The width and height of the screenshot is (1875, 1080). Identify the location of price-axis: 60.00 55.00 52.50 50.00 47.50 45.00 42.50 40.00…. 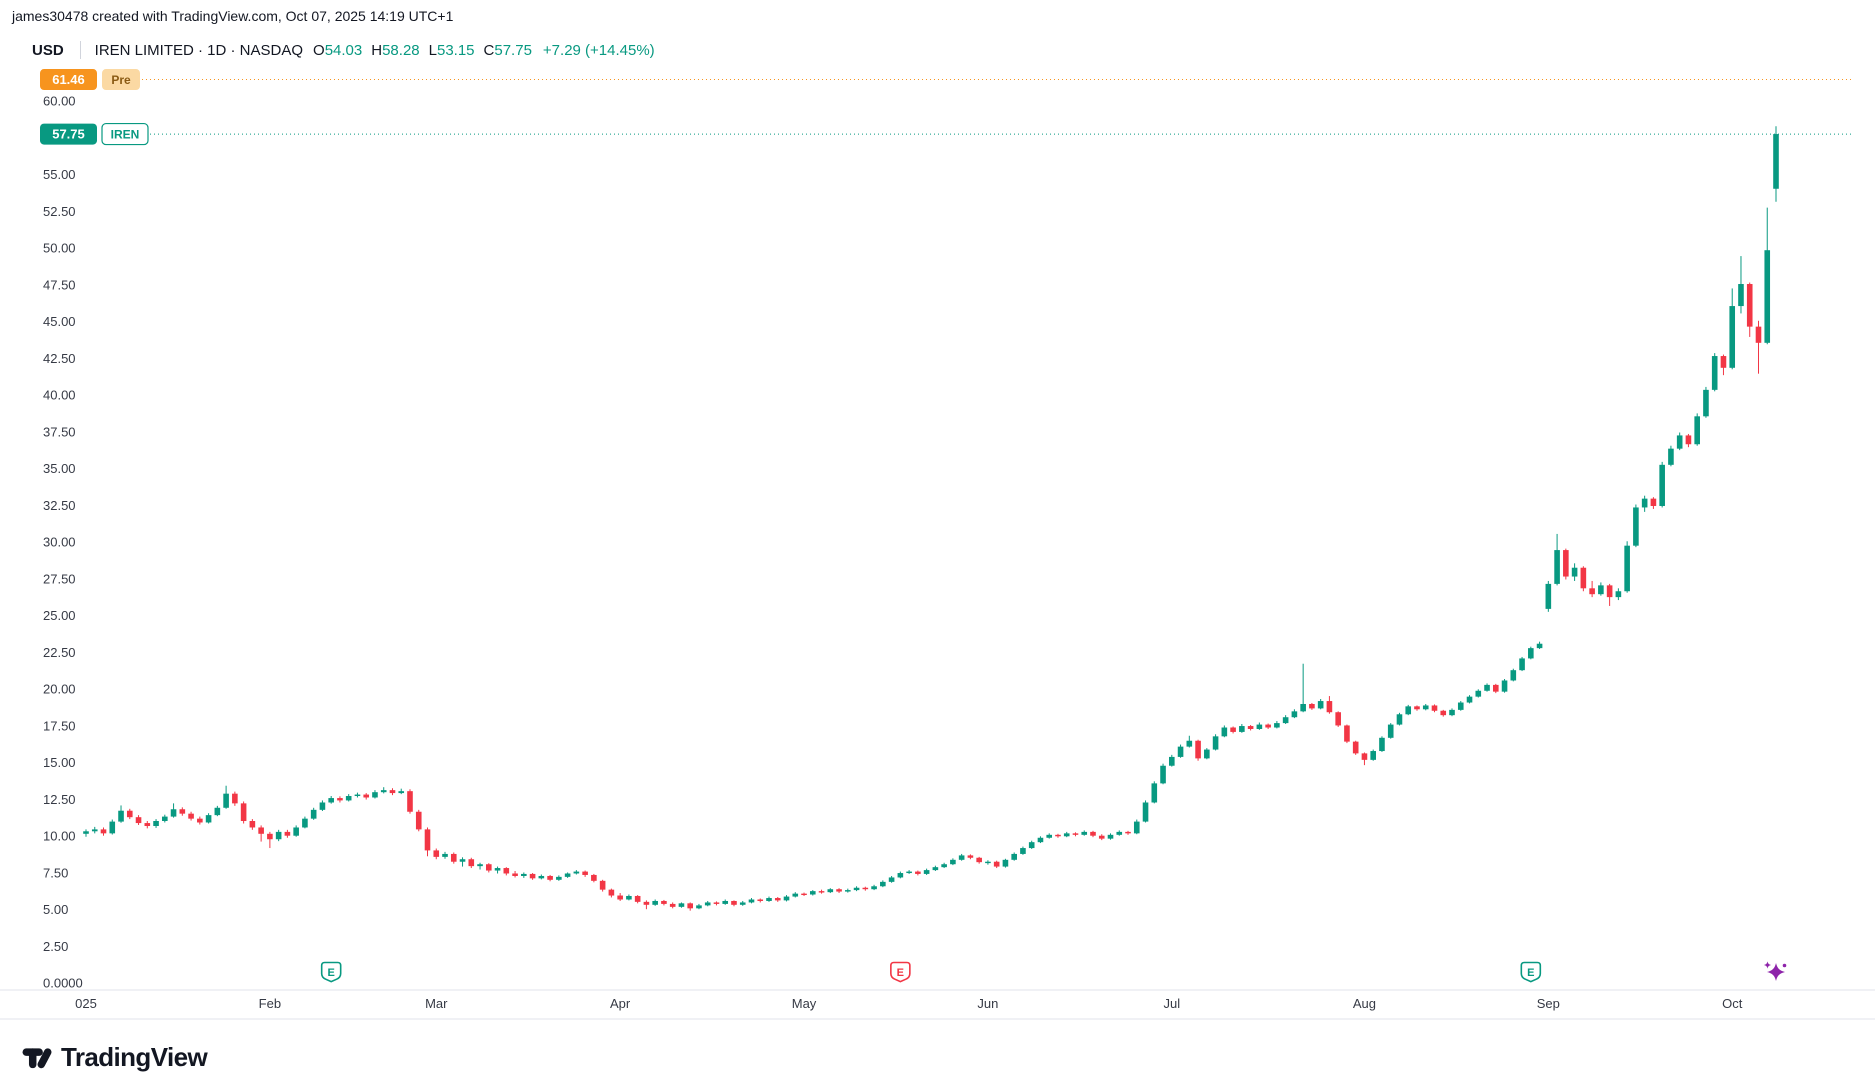
(63, 542).